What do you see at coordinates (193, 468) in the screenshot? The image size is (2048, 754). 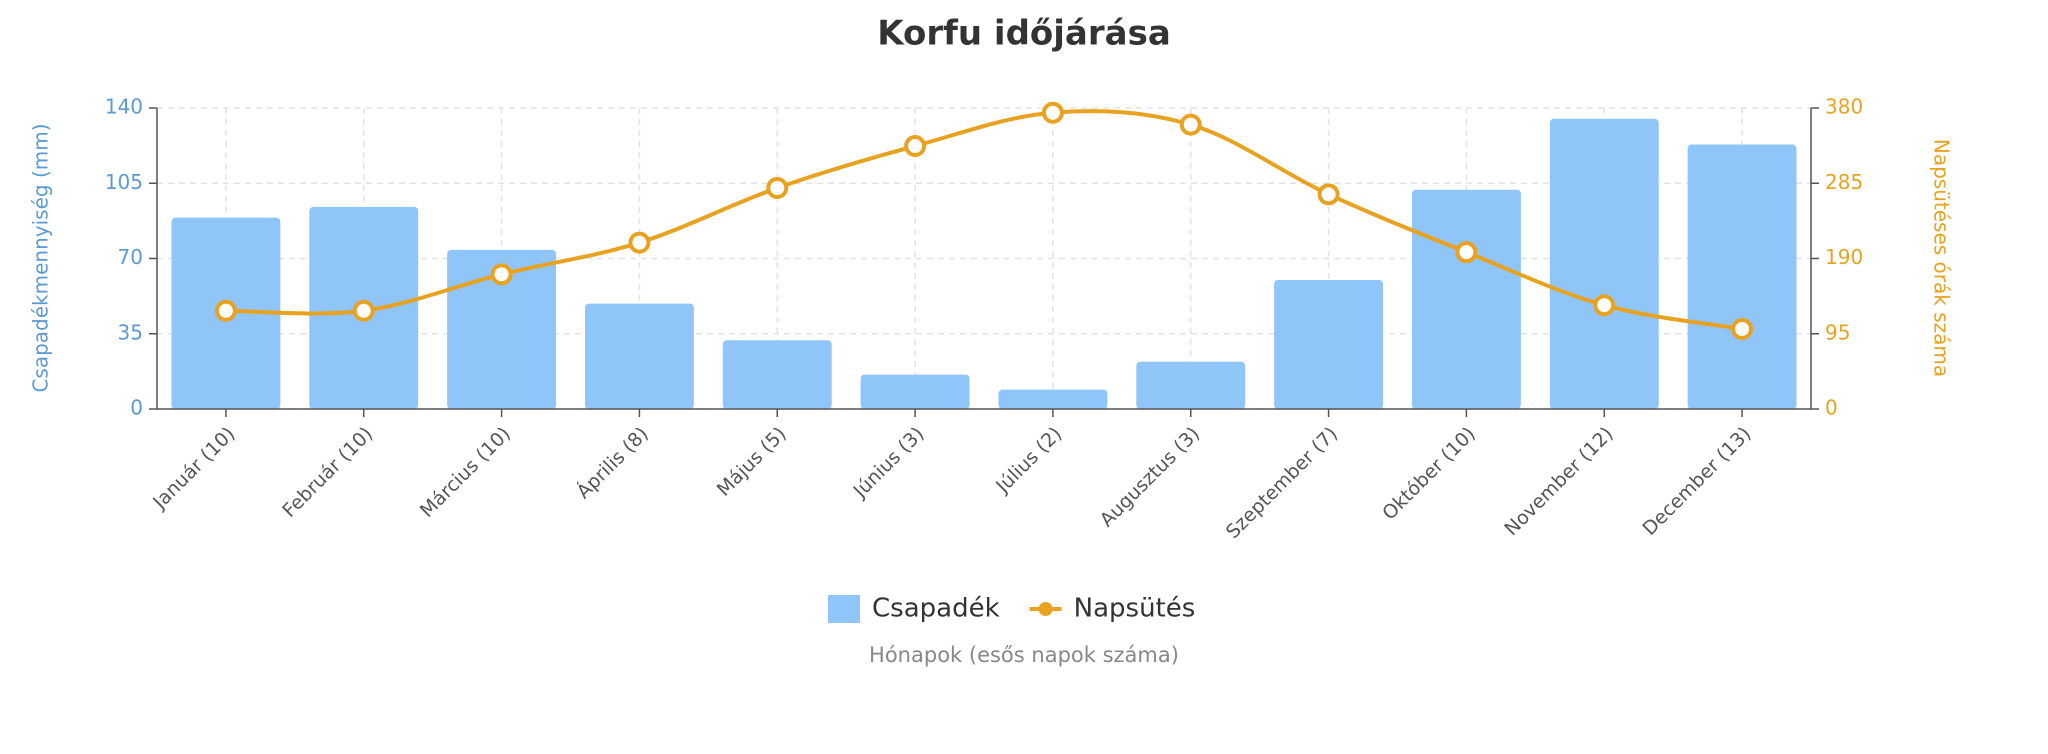 I see `x-tick-label: Január (10)` at bounding box center [193, 468].